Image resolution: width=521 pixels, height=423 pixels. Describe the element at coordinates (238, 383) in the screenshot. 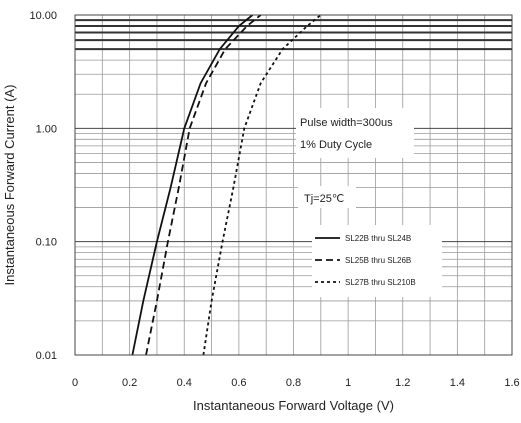

I see `x-tick-label: 0.6` at that location.